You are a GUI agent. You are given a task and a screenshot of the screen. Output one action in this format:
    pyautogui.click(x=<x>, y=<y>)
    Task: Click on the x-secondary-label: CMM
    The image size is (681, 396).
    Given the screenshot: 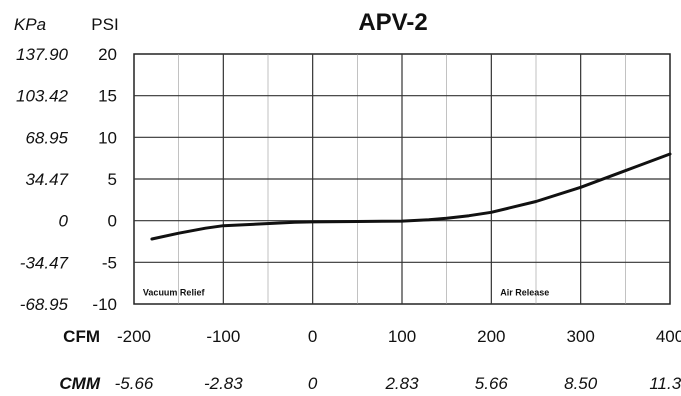 What is the action you would take?
    pyautogui.click(x=79, y=383)
    